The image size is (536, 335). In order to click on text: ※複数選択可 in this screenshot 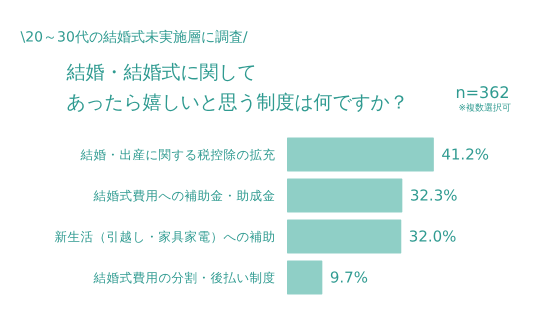, I will do `click(485, 108)`.